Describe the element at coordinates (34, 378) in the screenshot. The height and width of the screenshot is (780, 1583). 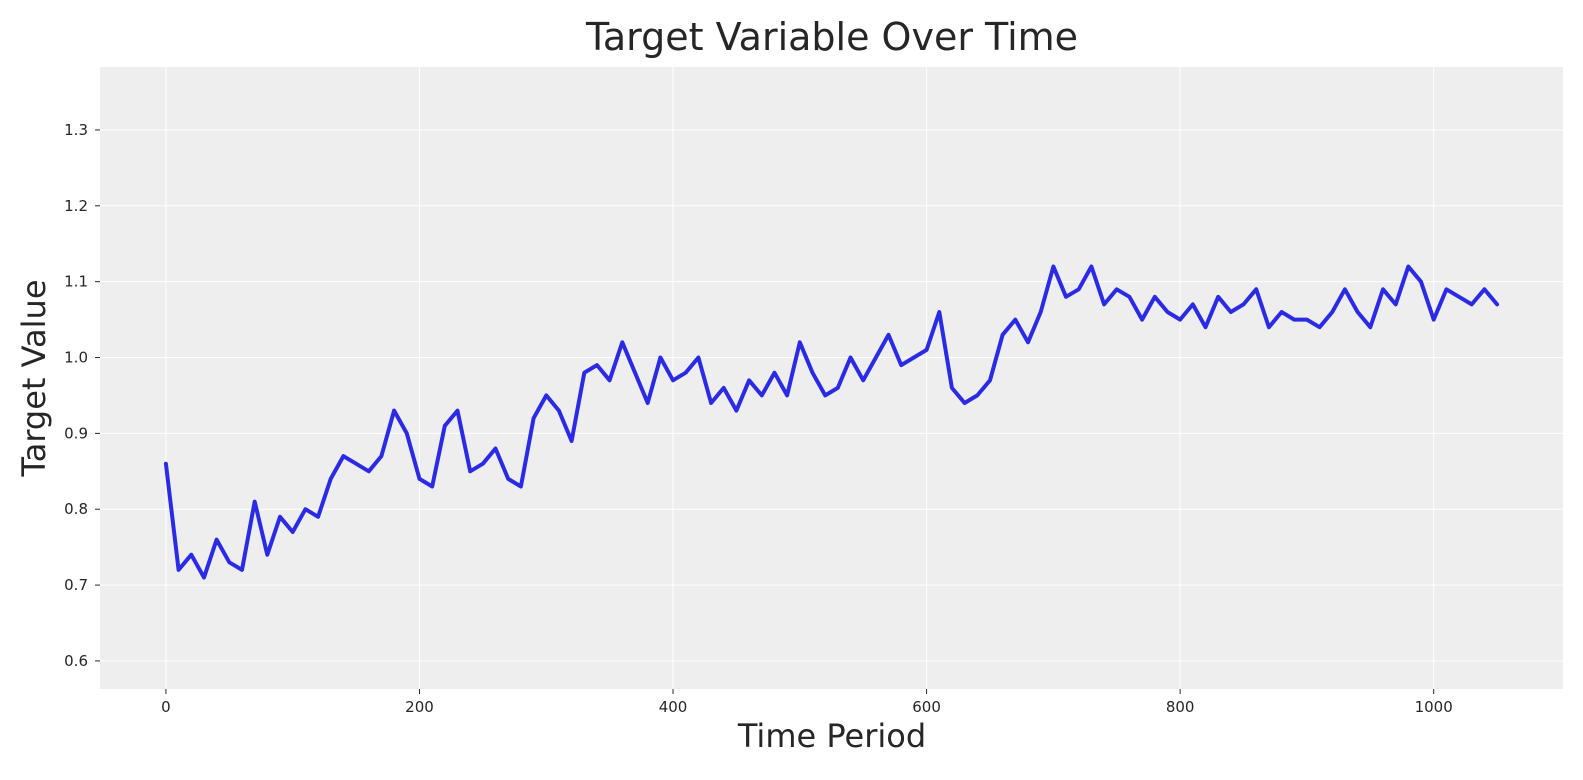
I see `y-axis-label: Target Value` at that location.